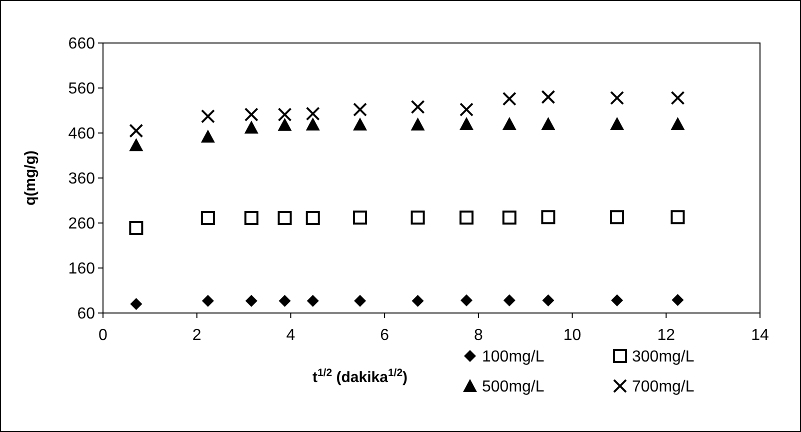 The height and width of the screenshot is (432, 801). I want to click on y-tick-label: 560, so click(82, 89).